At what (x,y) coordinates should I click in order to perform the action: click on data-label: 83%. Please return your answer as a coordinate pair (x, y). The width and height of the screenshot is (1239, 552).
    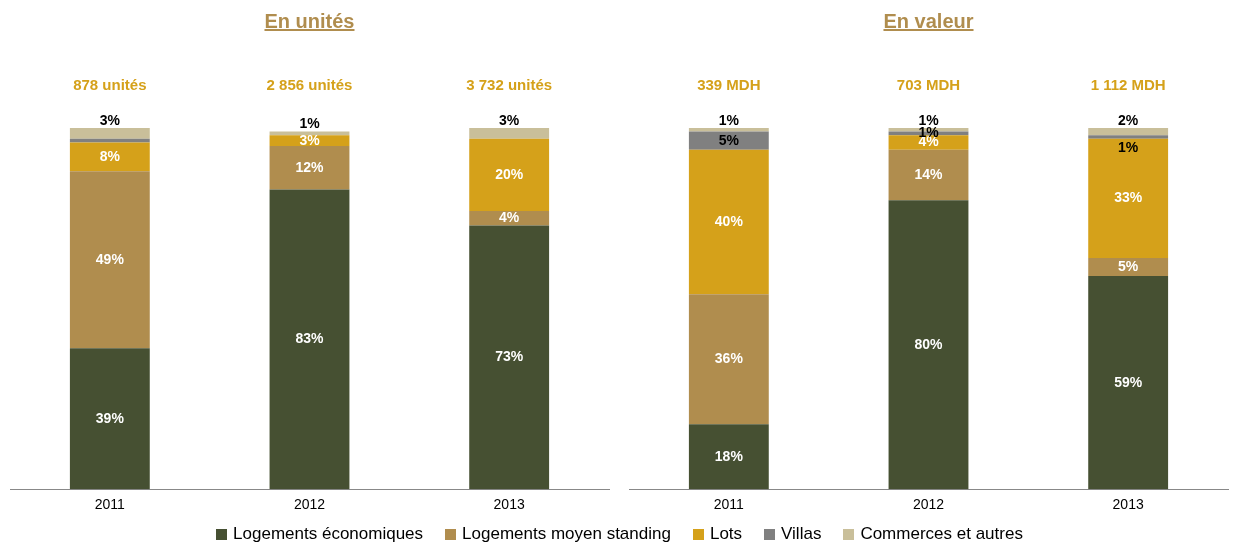
    Looking at the image, I should click on (310, 338).